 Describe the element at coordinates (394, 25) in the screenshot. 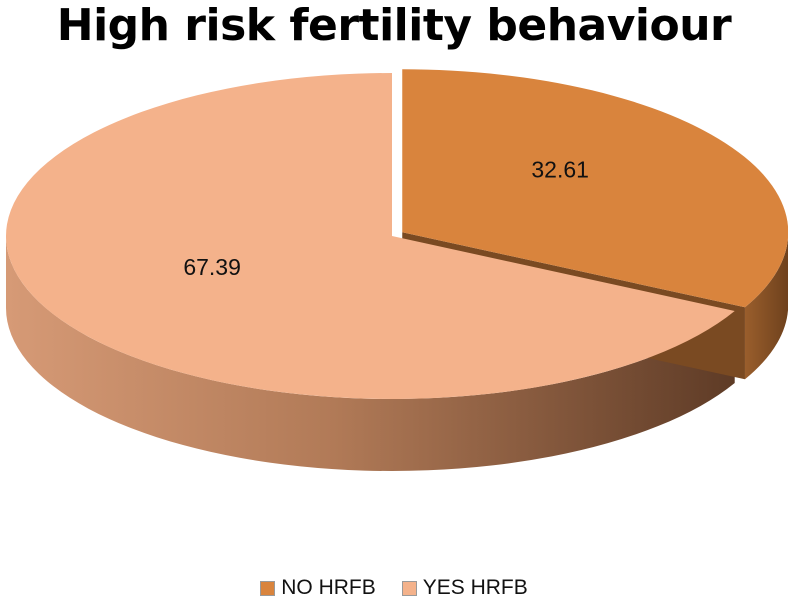

I see `chart-title: High risk fertility behaviour` at that location.